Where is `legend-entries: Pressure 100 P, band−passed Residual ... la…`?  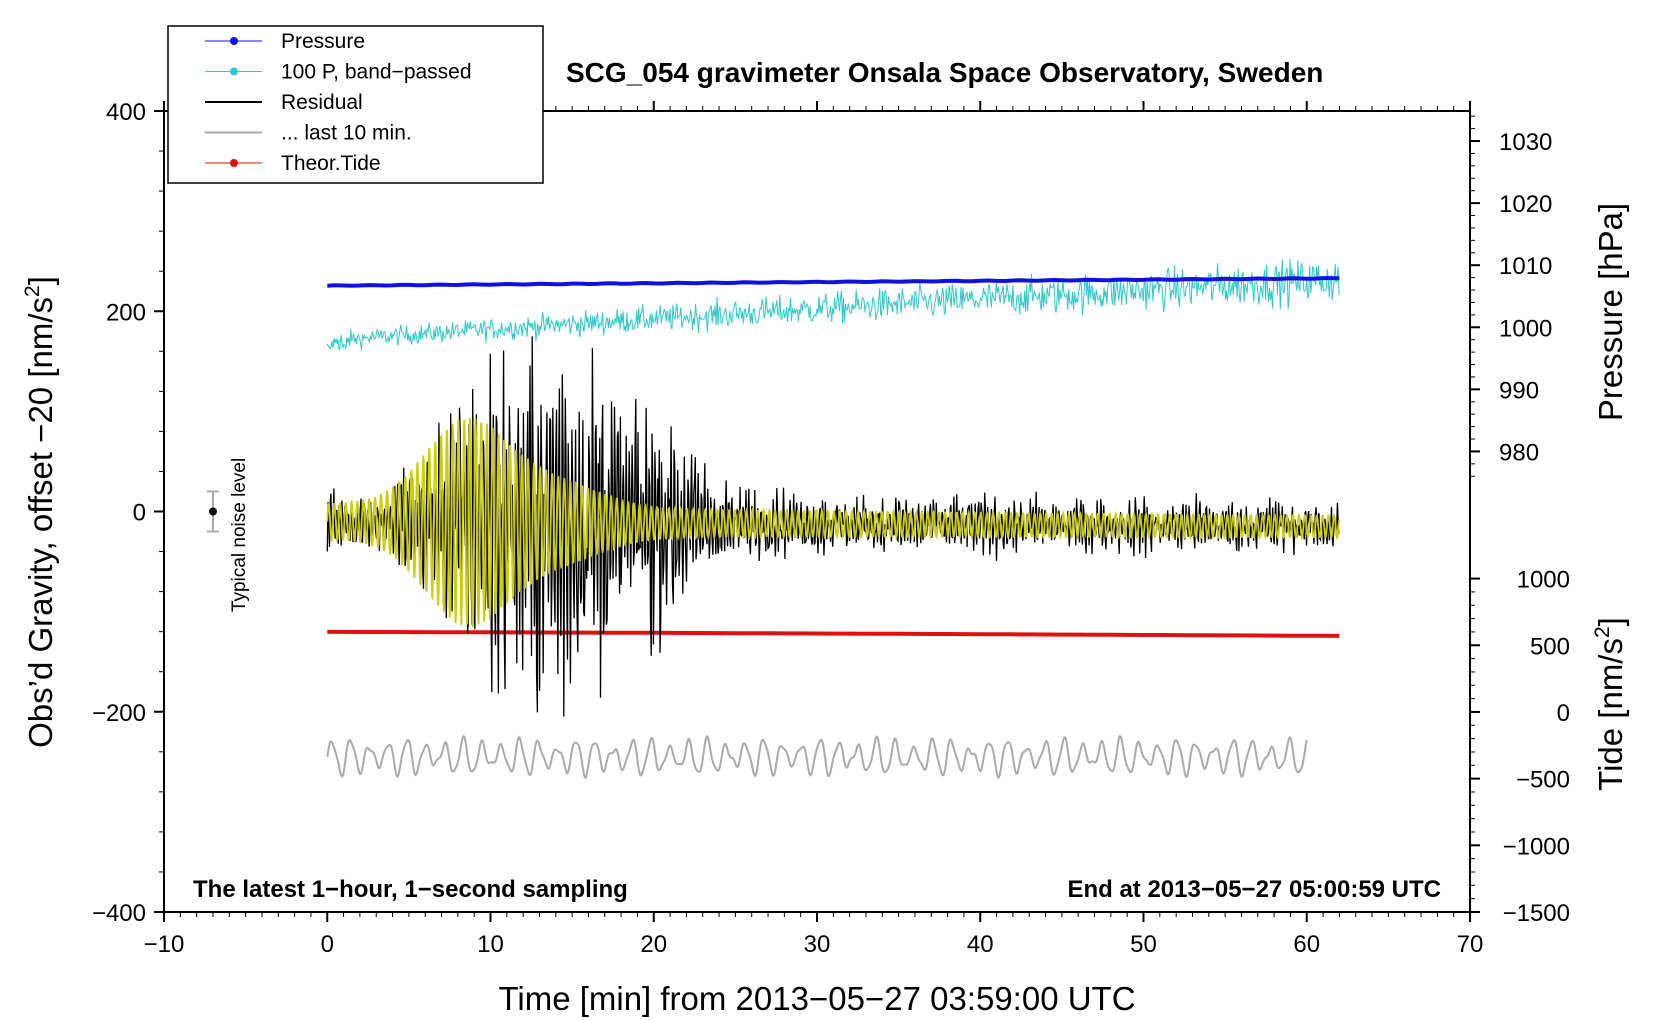
legend-entries: Pressure 100 P, band−passed Residual ... la… is located at coordinates (338, 102).